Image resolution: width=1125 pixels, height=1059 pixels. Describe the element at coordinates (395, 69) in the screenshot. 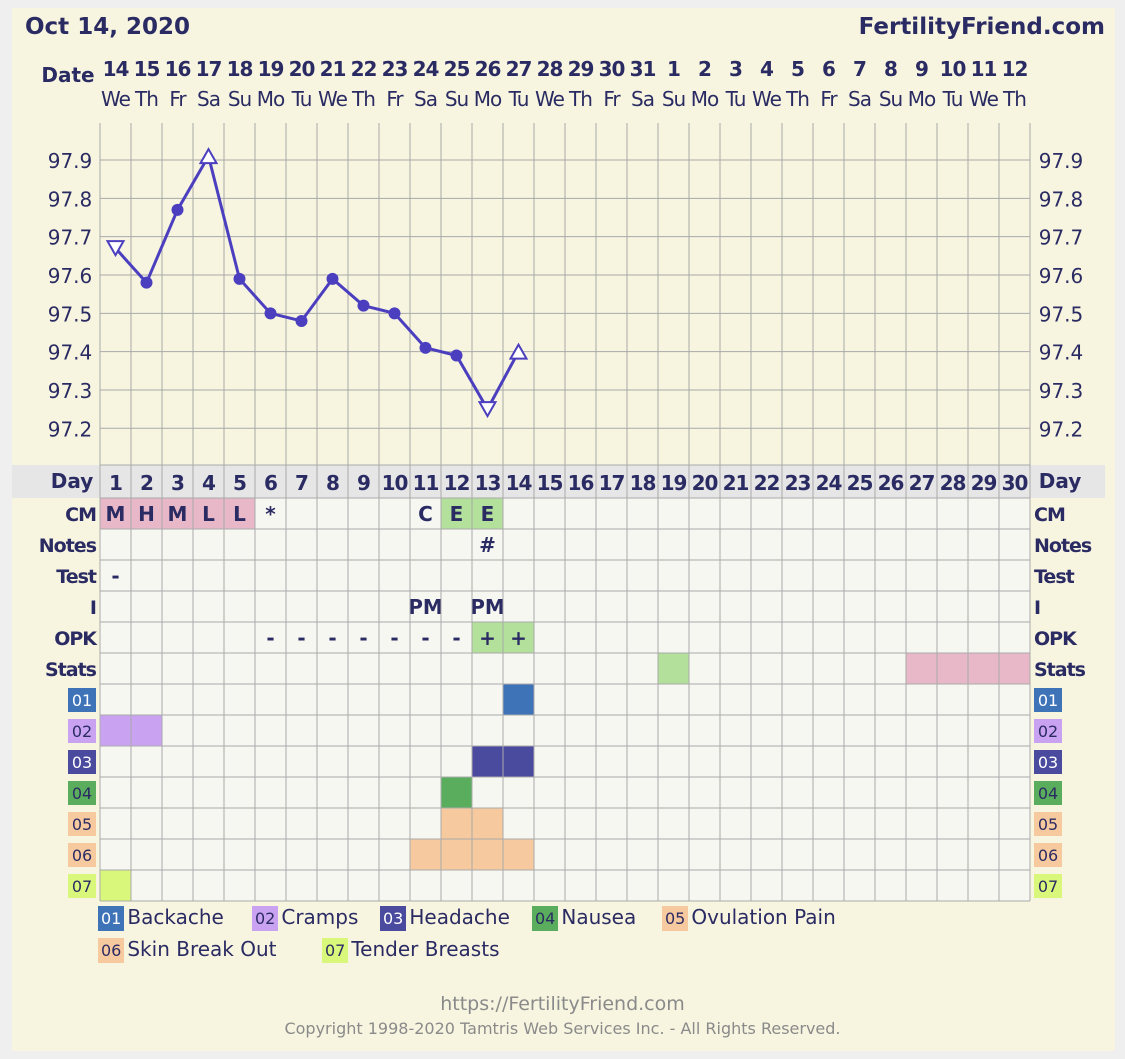

I see `date-number: 23` at that location.